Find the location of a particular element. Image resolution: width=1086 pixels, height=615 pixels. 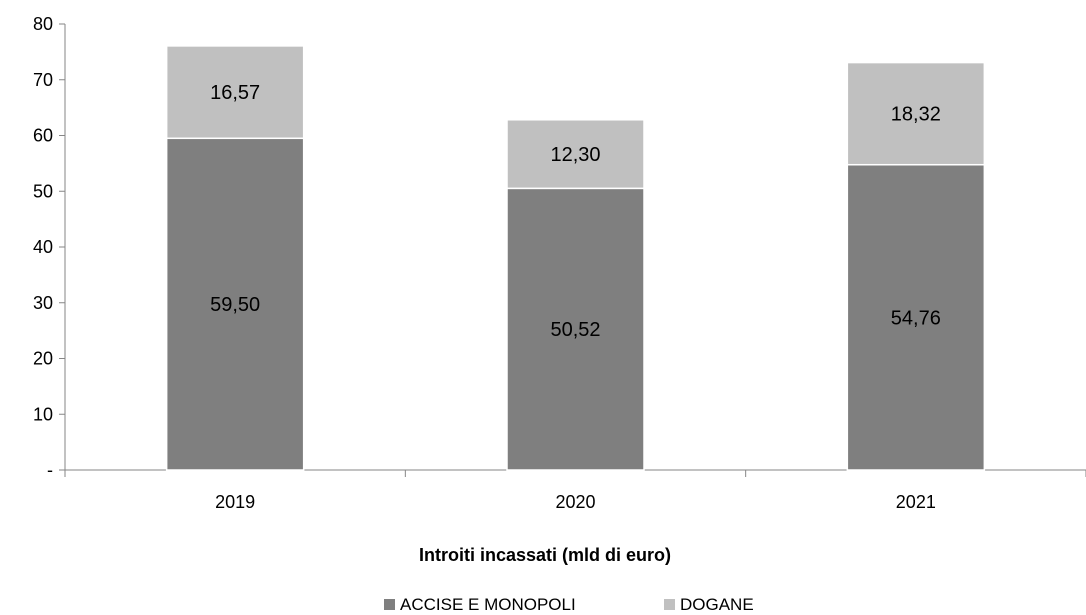

bar-accise-2019 is located at coordinates (235, 304).